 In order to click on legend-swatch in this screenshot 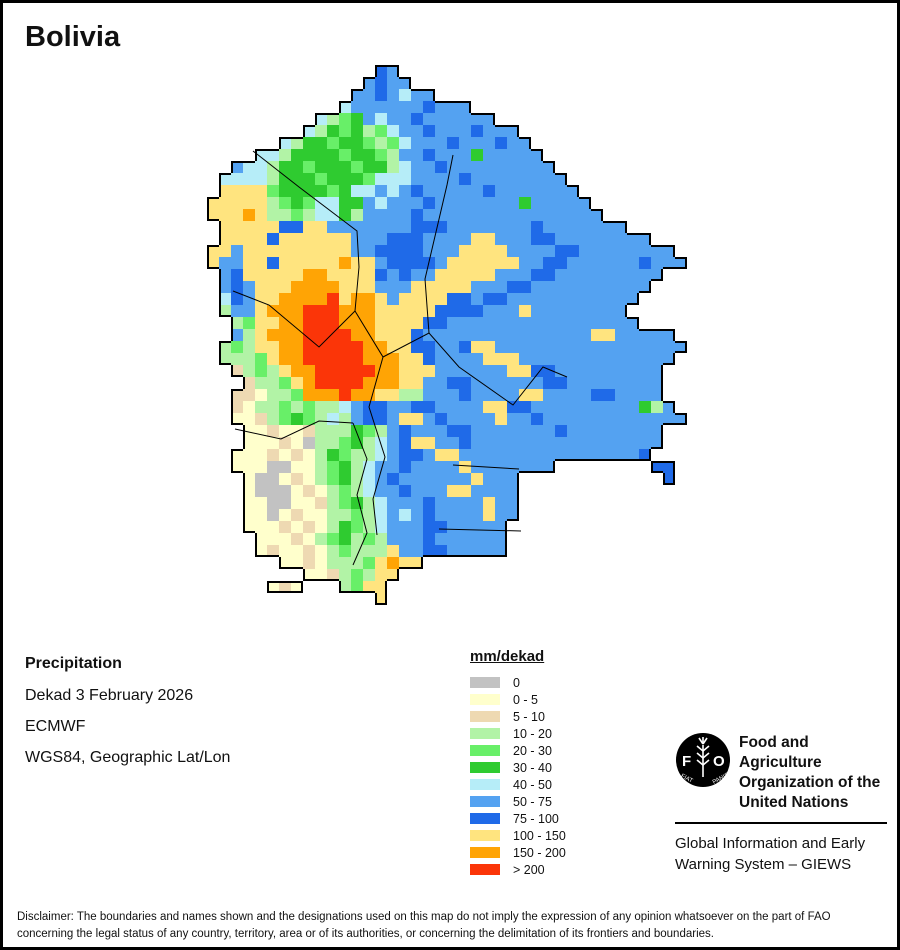, I will do `click(485, 852)`.